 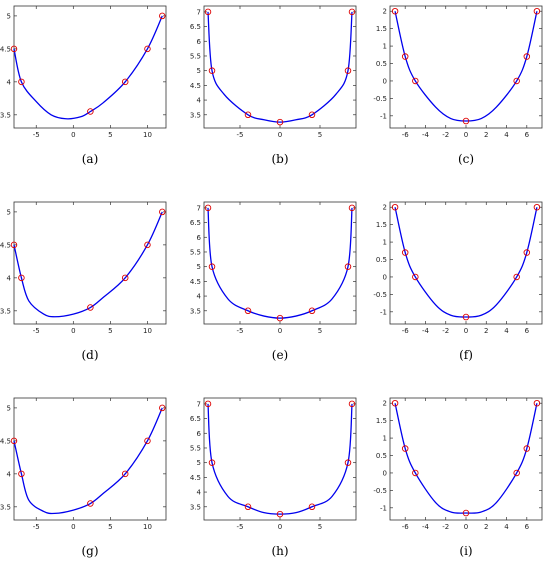 What do you see at coordinates (385, 277) in the screenshot?
I see `y-tick-label: 0` at bounding box center [385, 277].